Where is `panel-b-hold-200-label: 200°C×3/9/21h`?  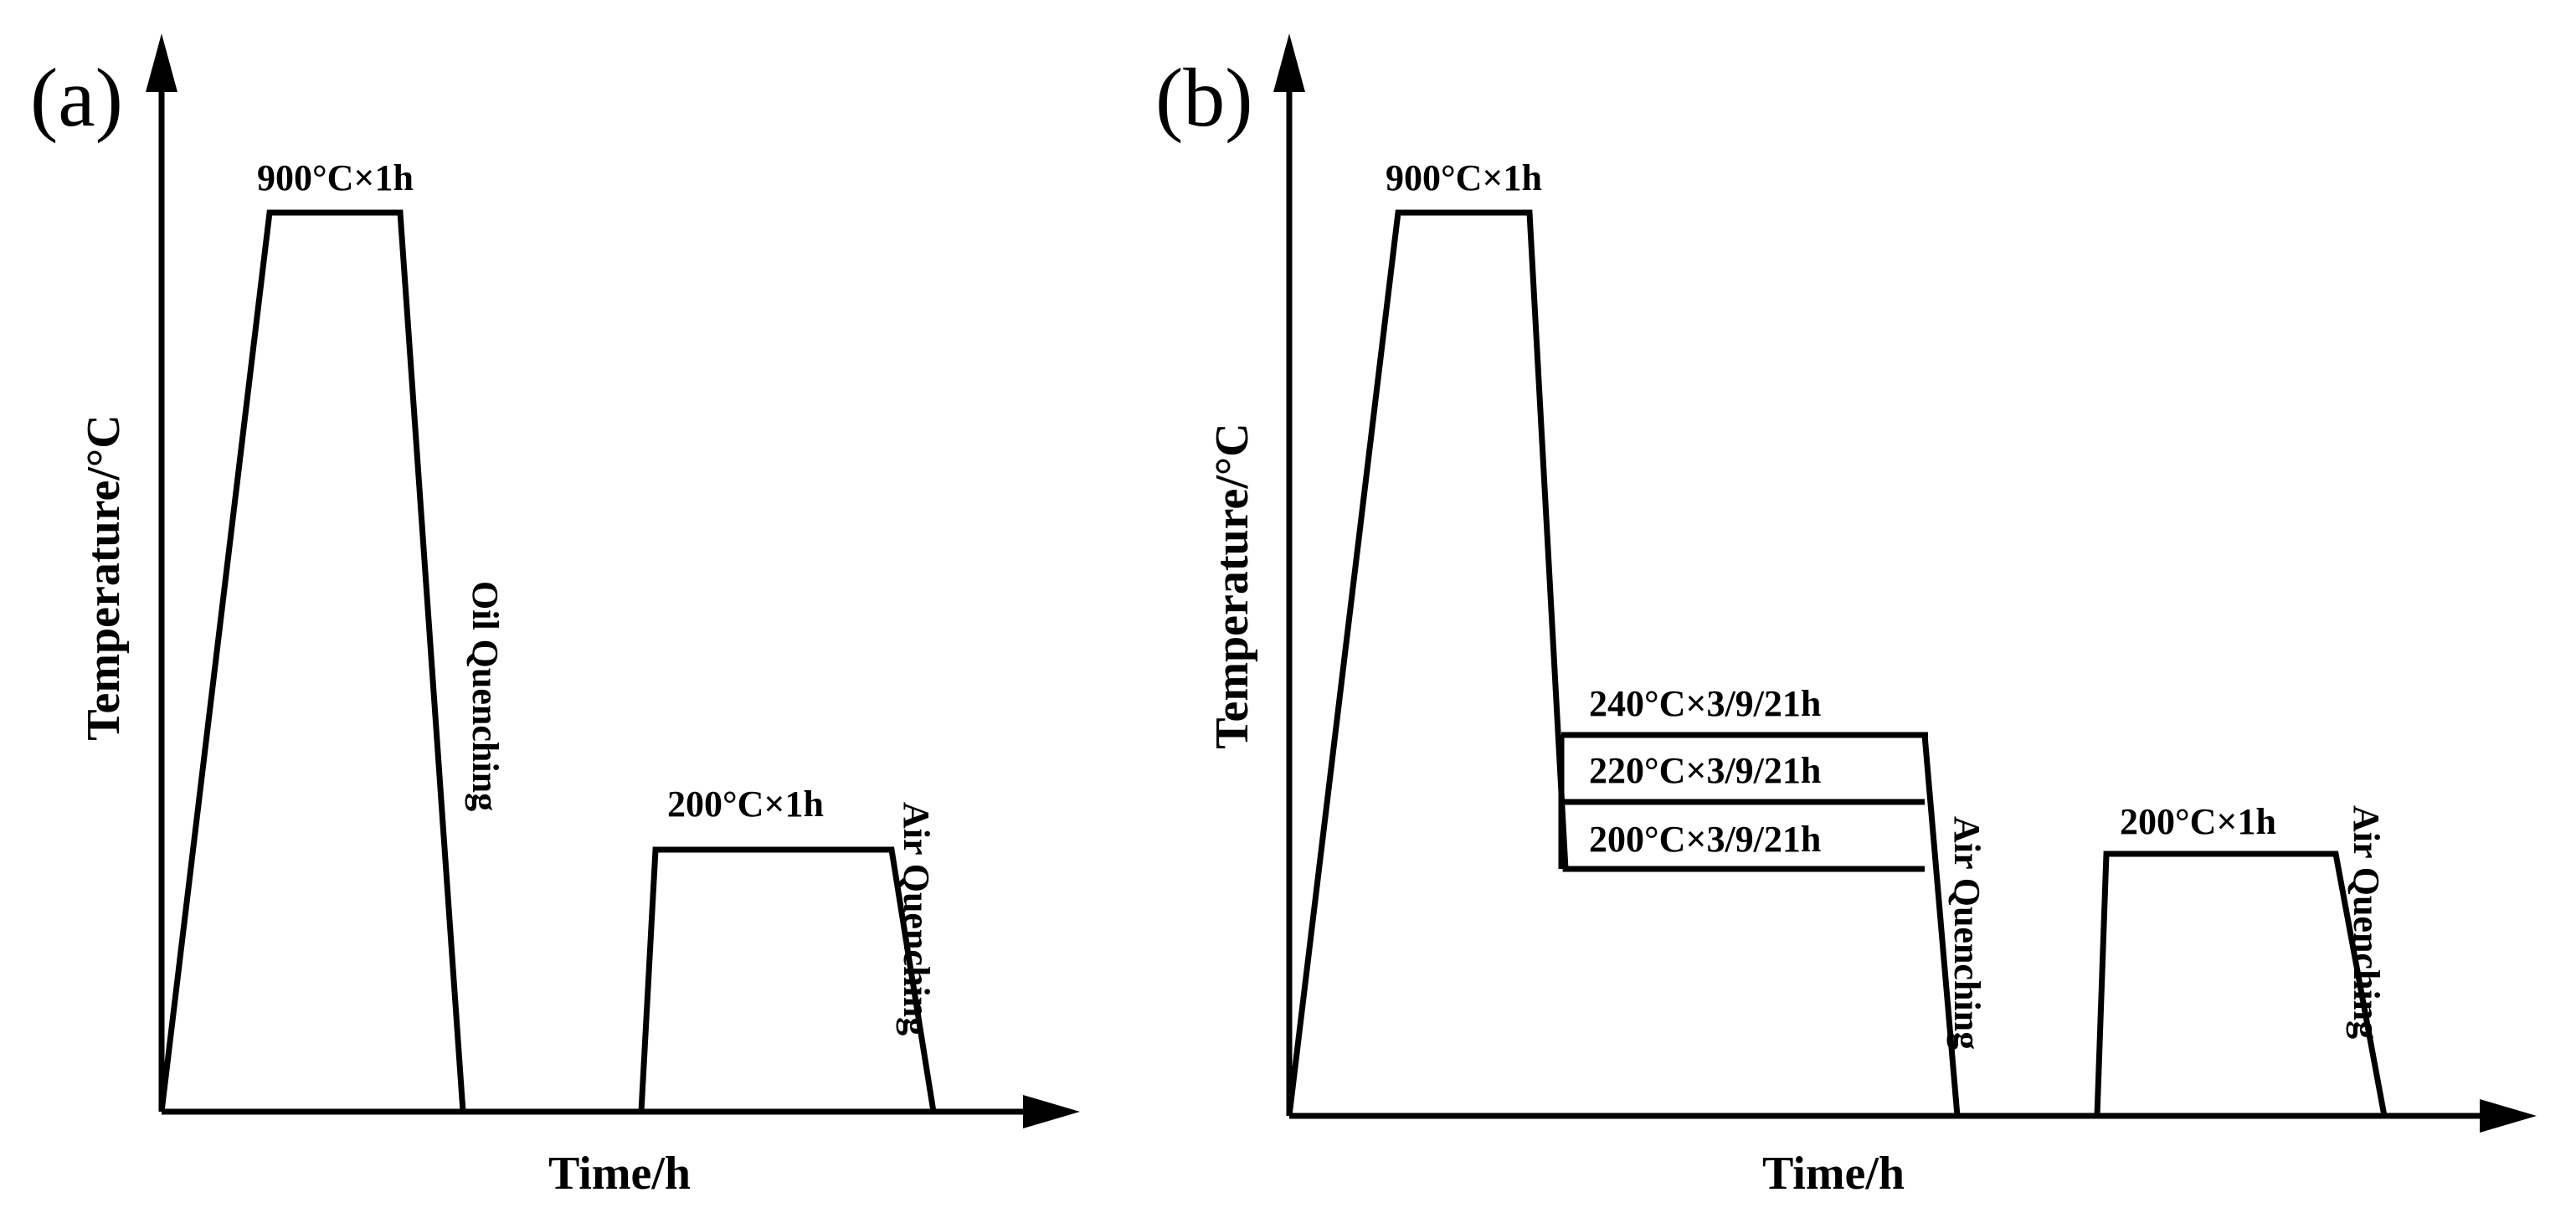
panel-b-hold-200-label: 200°C×3/9/21h is located at coordinates (1705, 839).